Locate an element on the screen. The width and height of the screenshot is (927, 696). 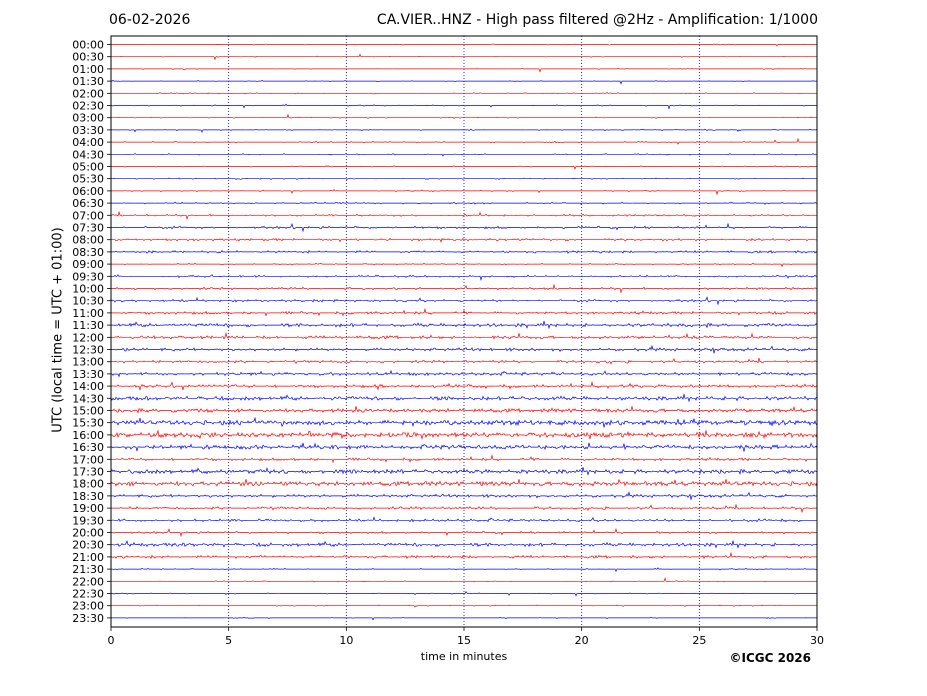
x-tick-label: 15 is located at coordinates (464, 640).